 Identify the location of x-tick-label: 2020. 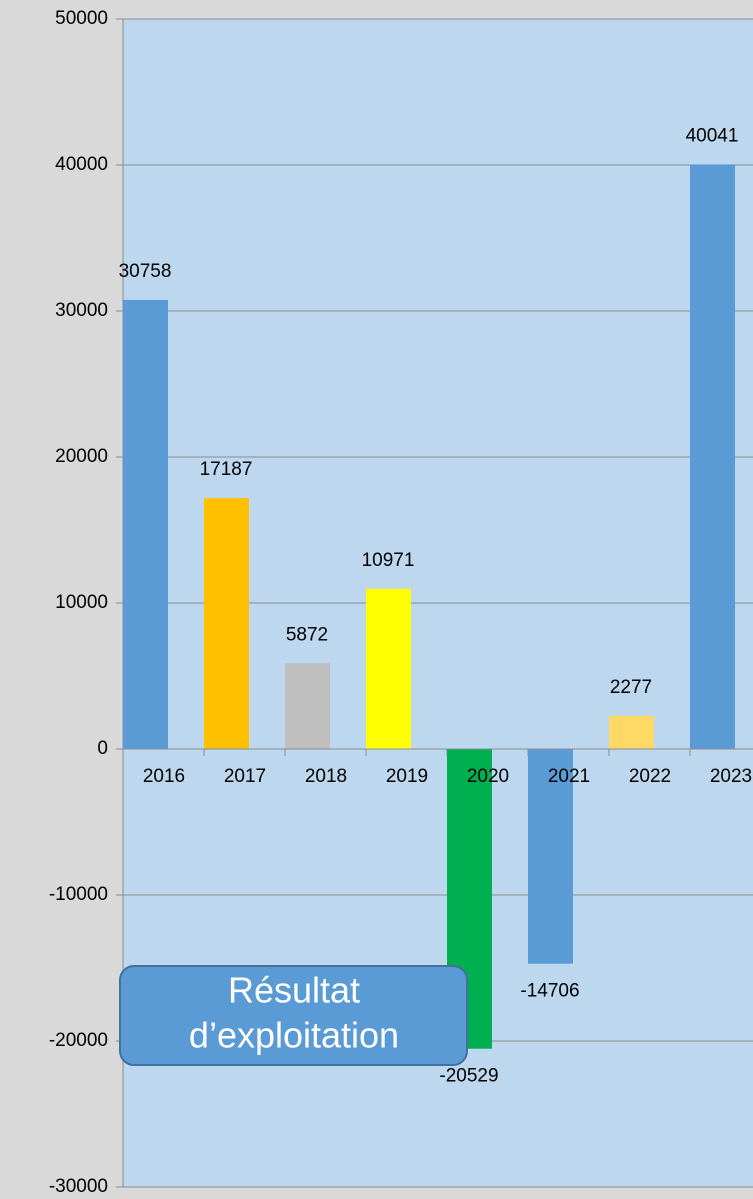
(488, 776).